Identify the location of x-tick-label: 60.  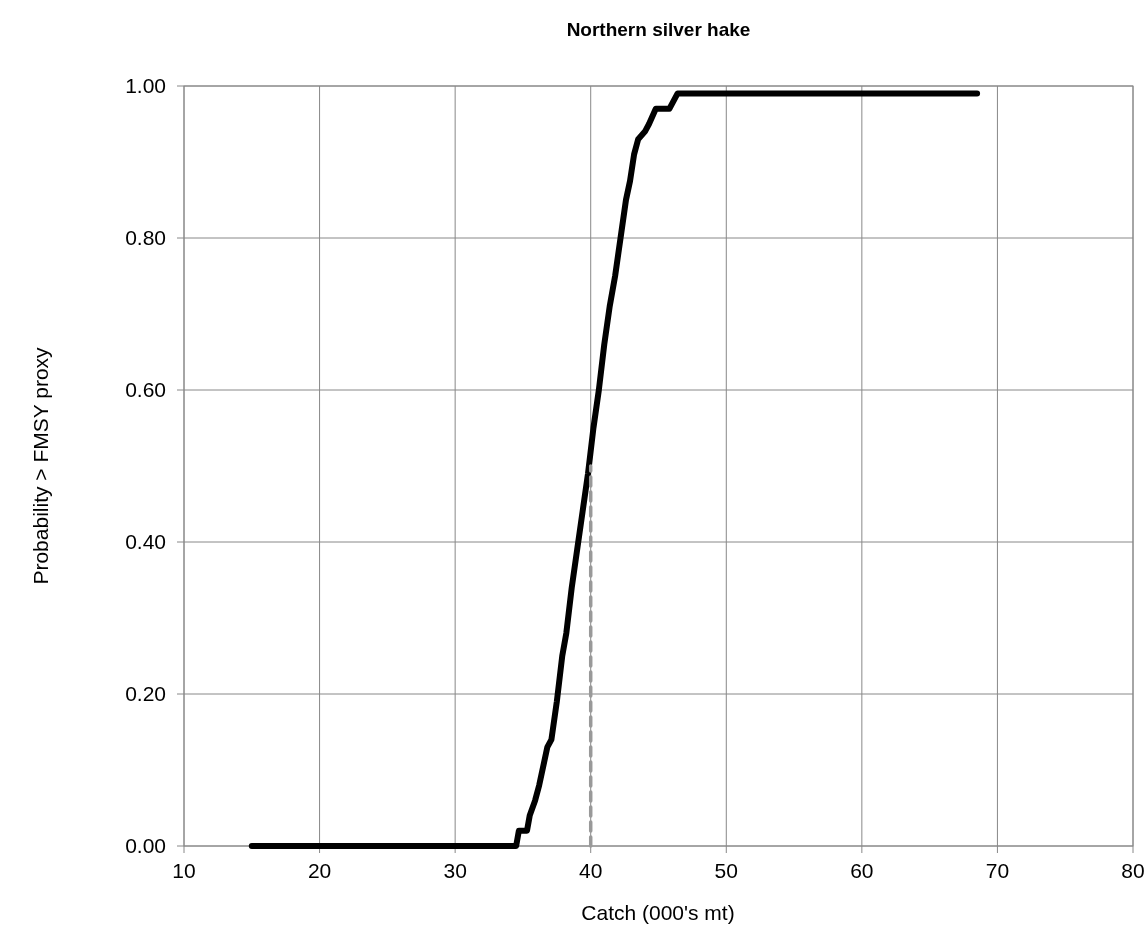
(862, 870).